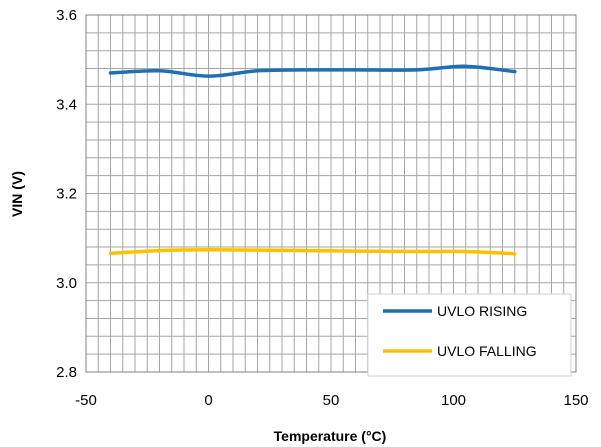 The width and height of the screenshot is (601, 447). What do you see at coordinates (312, 251) in the screenshot?
I see `series-line-uvlo-falling` at bounding box center [312, 251].